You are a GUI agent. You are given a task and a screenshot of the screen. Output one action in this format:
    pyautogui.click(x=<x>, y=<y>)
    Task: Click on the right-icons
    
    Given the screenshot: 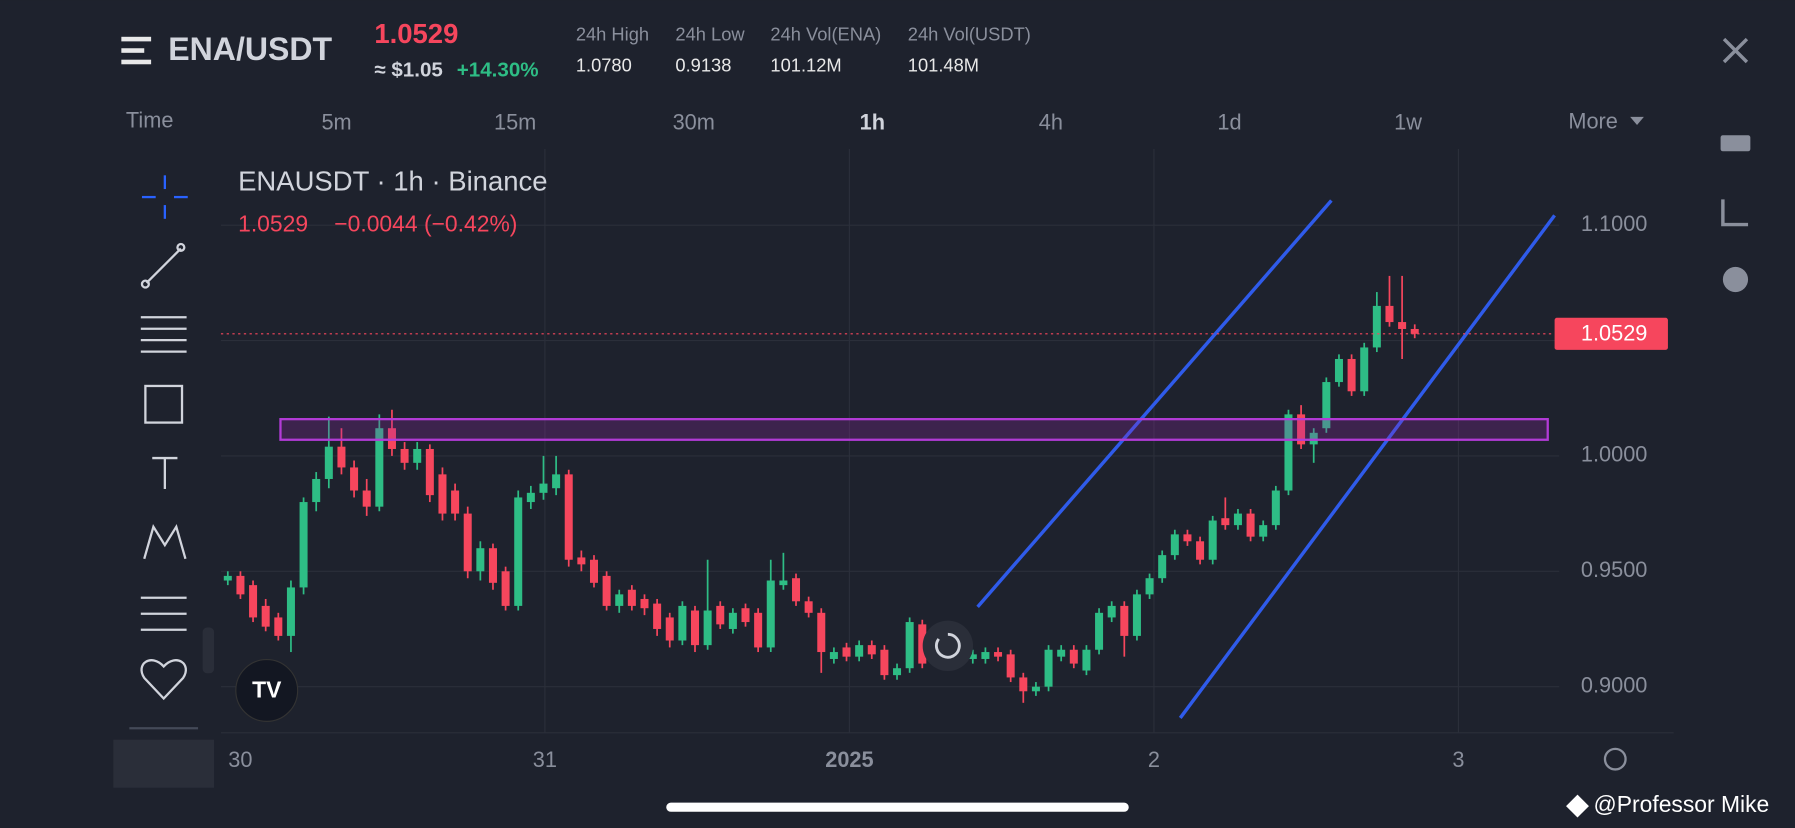 What is the action you would take?
    pyautogui.click(x=1735, y=214)
    